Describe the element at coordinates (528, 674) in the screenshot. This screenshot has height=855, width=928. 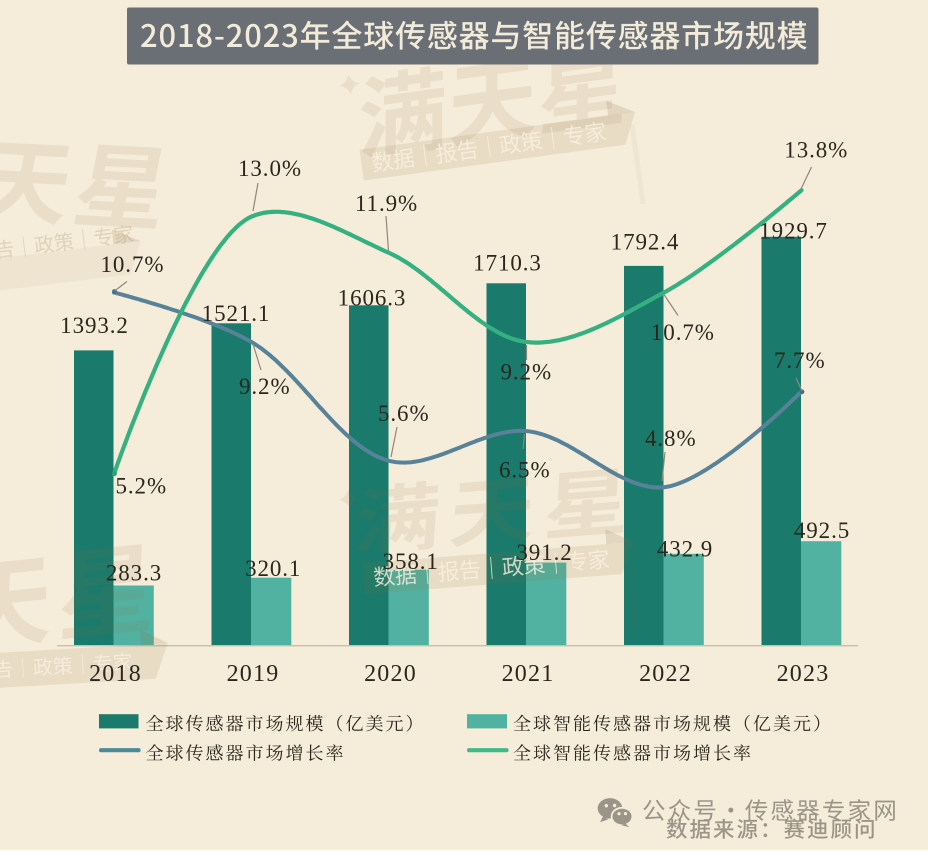
I see `svg-text: 2021` at that location.